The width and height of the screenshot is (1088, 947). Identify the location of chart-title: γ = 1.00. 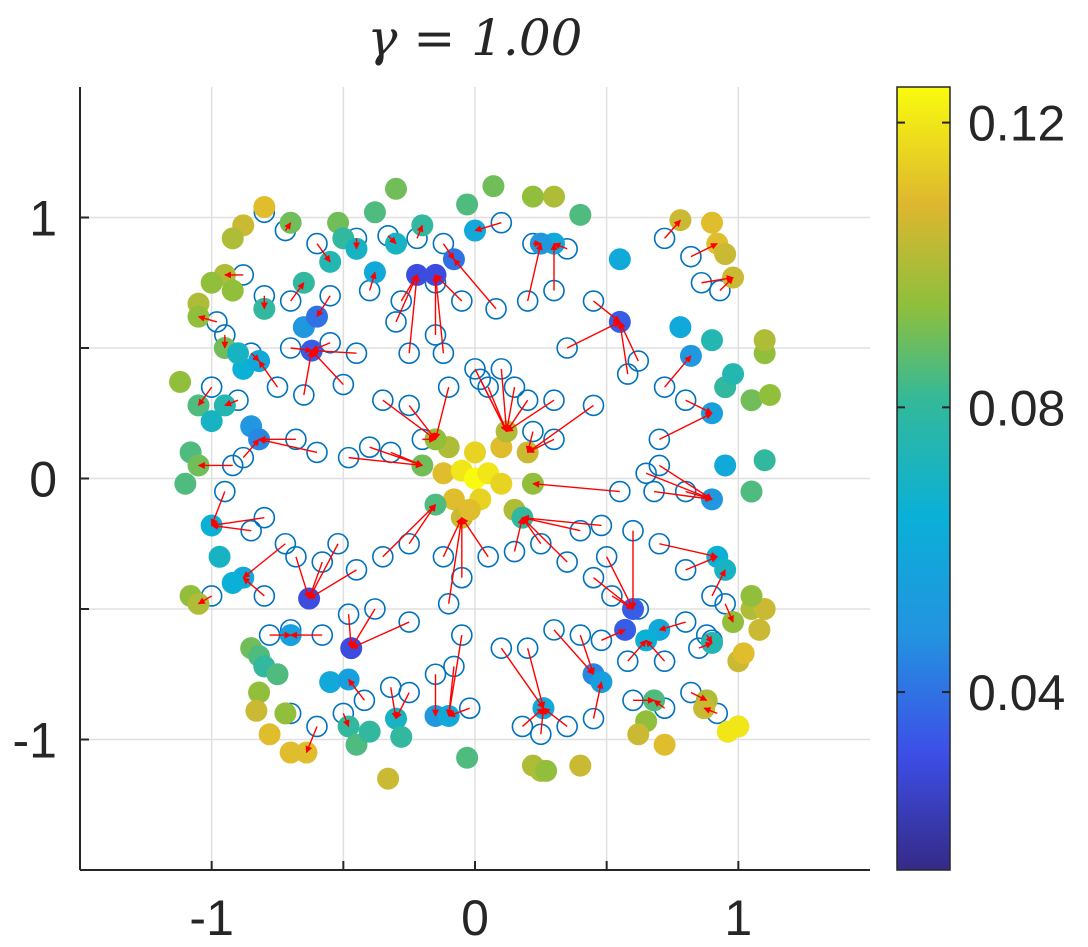
(475, 38).